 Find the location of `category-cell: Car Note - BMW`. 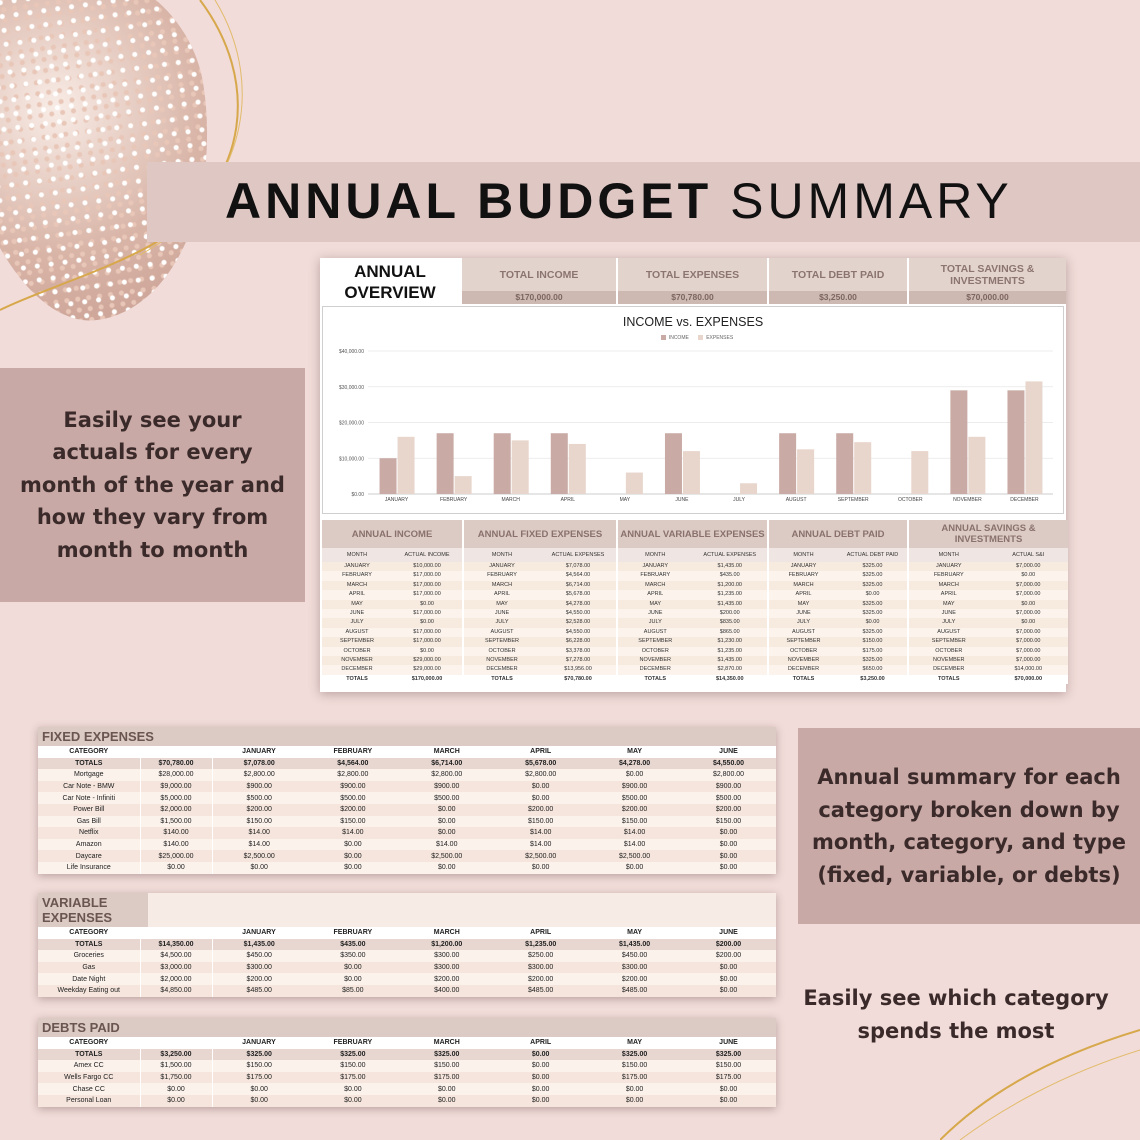

category-cell: Car Note - BMW is located at coordinates (89, 786).